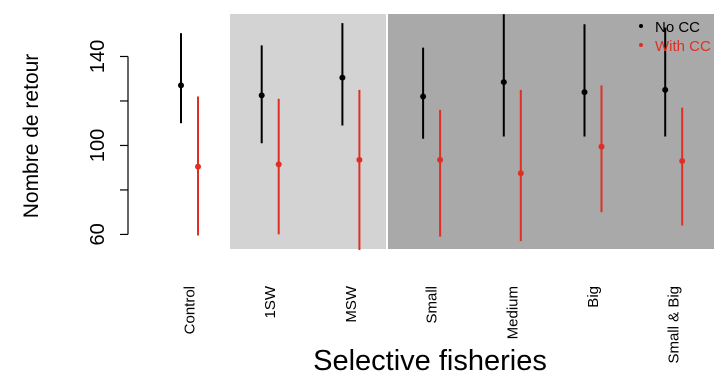 The width and height of the screenshot is (721, 381). Describe the element at coordinates (430, 361) in the screenshot. I see `x-axis-label: Selective fisheries` at that location.